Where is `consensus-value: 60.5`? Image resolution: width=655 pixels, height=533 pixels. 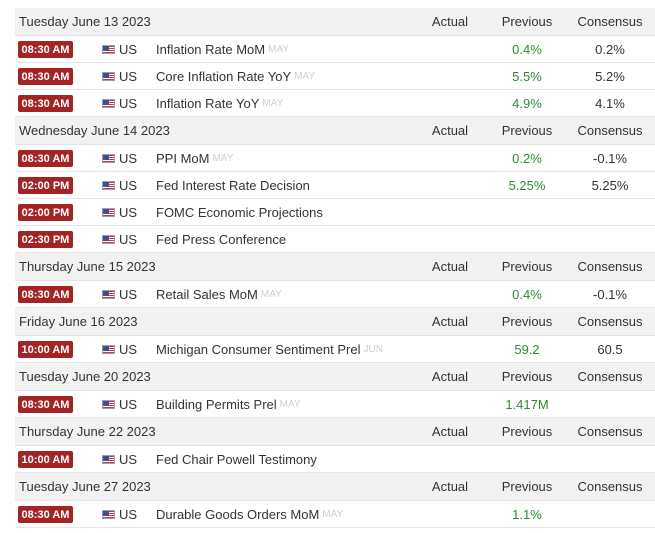 consensus-value: 60.5 is located at coordinates (610, 349).